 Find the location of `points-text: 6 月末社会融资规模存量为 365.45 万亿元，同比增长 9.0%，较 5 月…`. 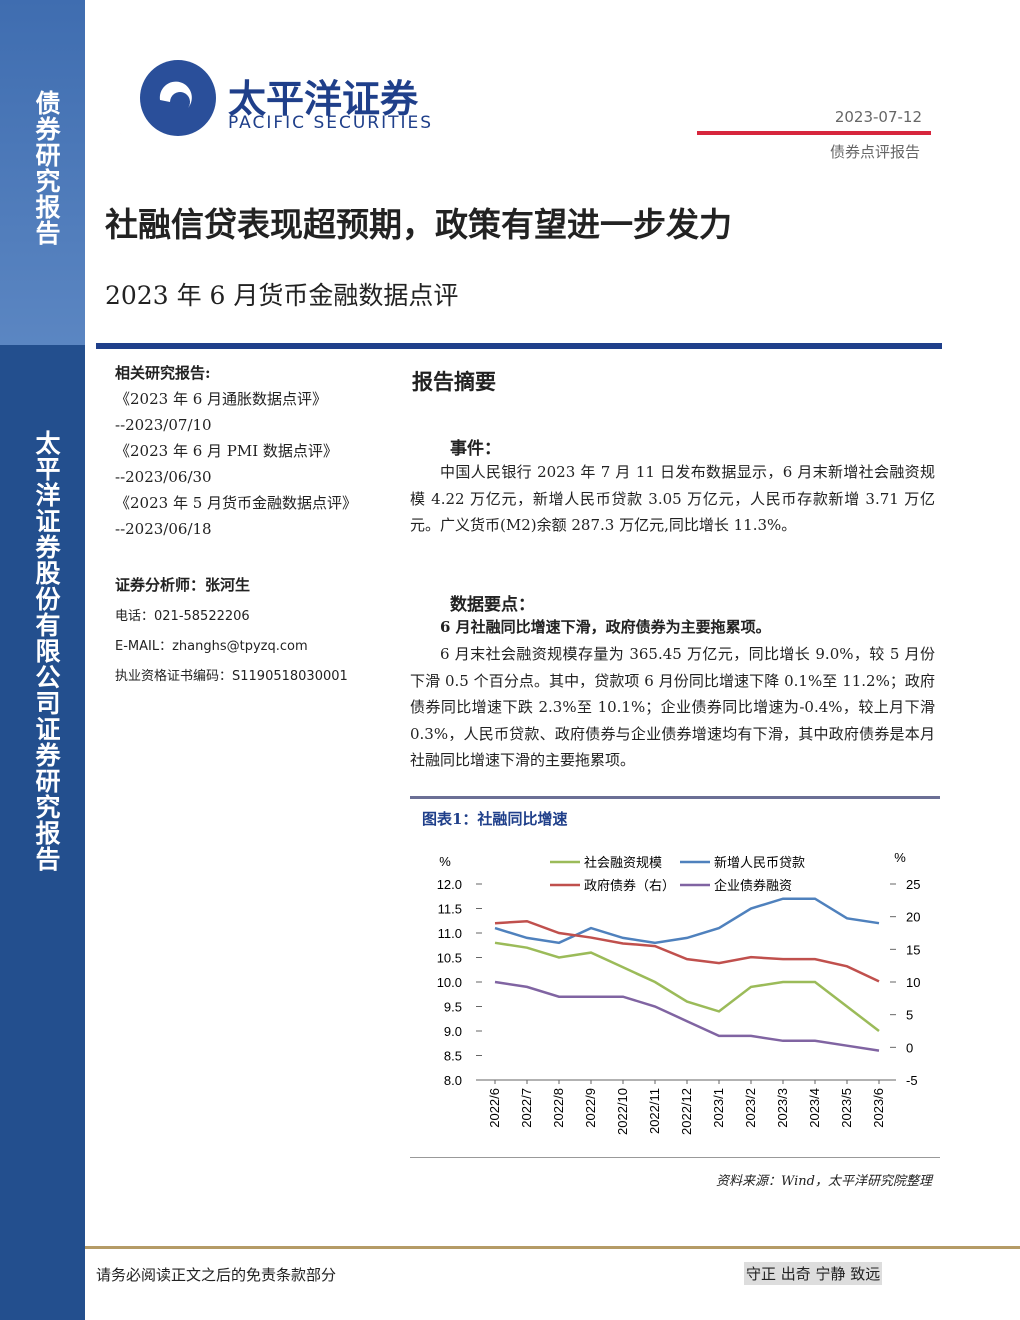

points-text: 6 月末社会融资规模存量为 365.45 万亿元，同比增长 9.0%，较 5 月… is located at coordinates (672, 707).